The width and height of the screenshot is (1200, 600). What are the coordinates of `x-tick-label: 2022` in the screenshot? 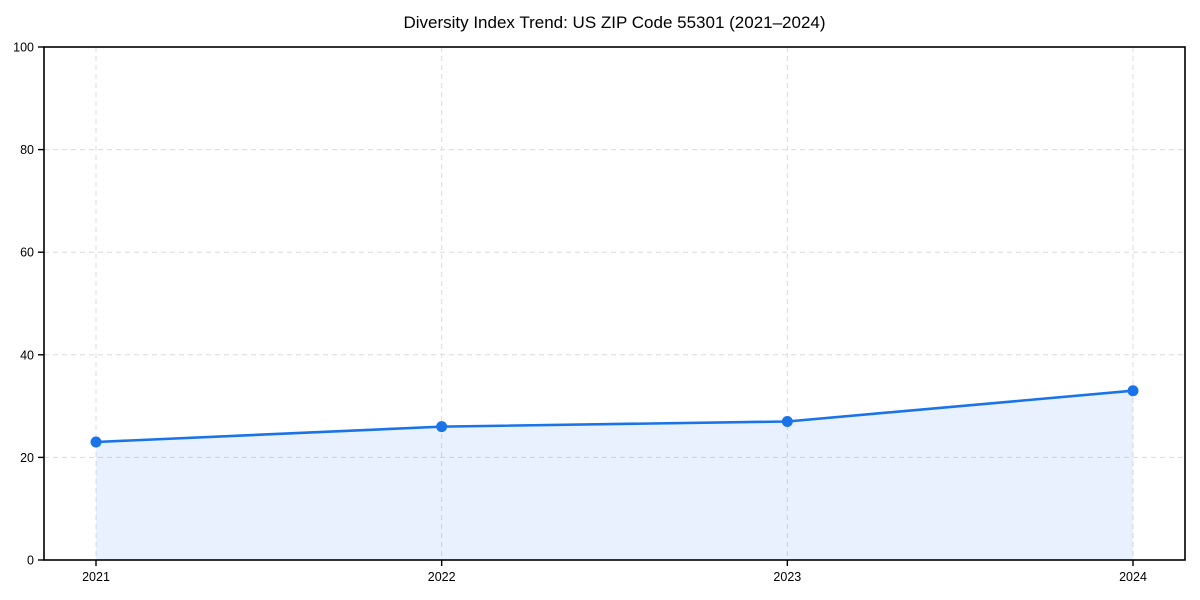 It's located at (442, 577).